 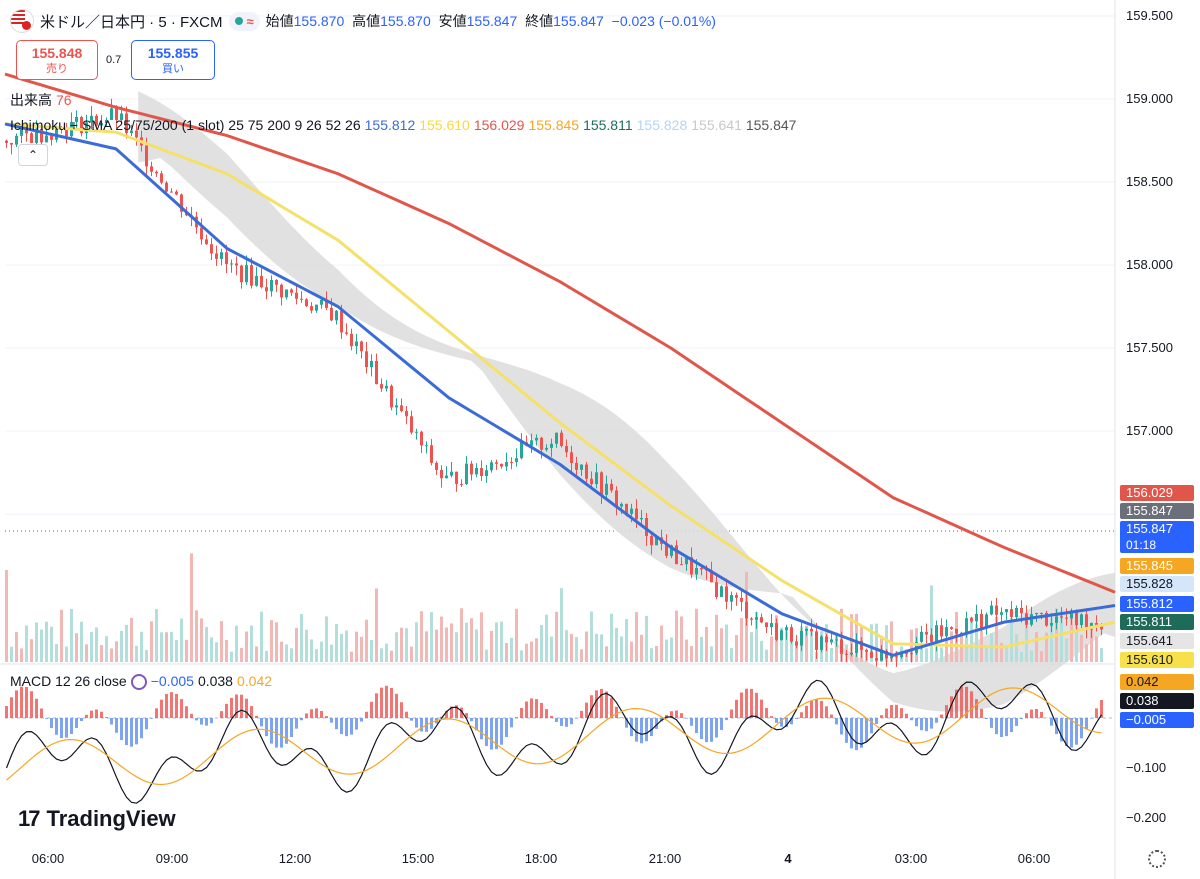 What do you see at coordinates (97, 818) in the screenshot?
I see `tradingview-logo: 17 TradingView` at bounding box center [97, 818].